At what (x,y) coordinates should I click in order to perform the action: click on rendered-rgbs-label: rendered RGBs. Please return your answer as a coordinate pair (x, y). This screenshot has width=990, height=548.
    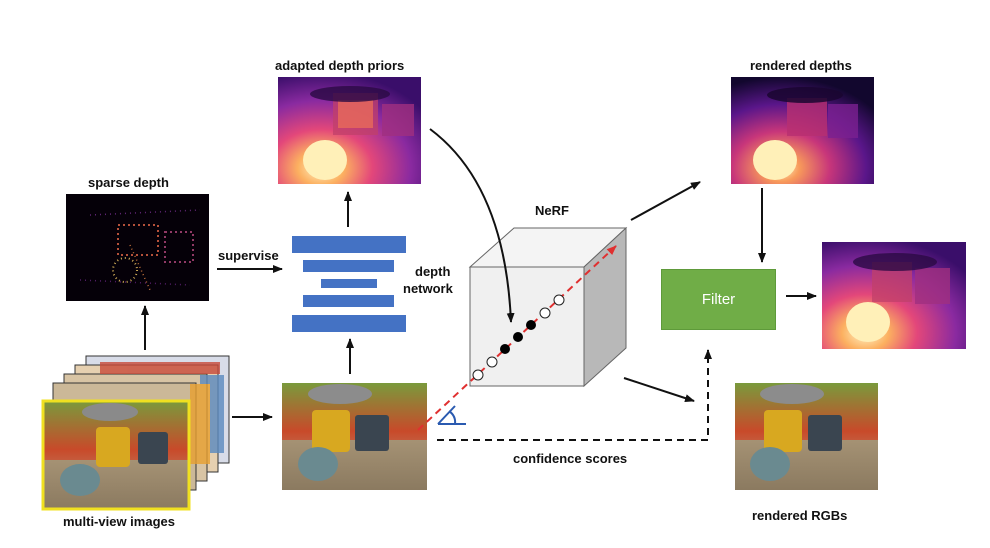
    Looking at the image, I should click on (800, 515).